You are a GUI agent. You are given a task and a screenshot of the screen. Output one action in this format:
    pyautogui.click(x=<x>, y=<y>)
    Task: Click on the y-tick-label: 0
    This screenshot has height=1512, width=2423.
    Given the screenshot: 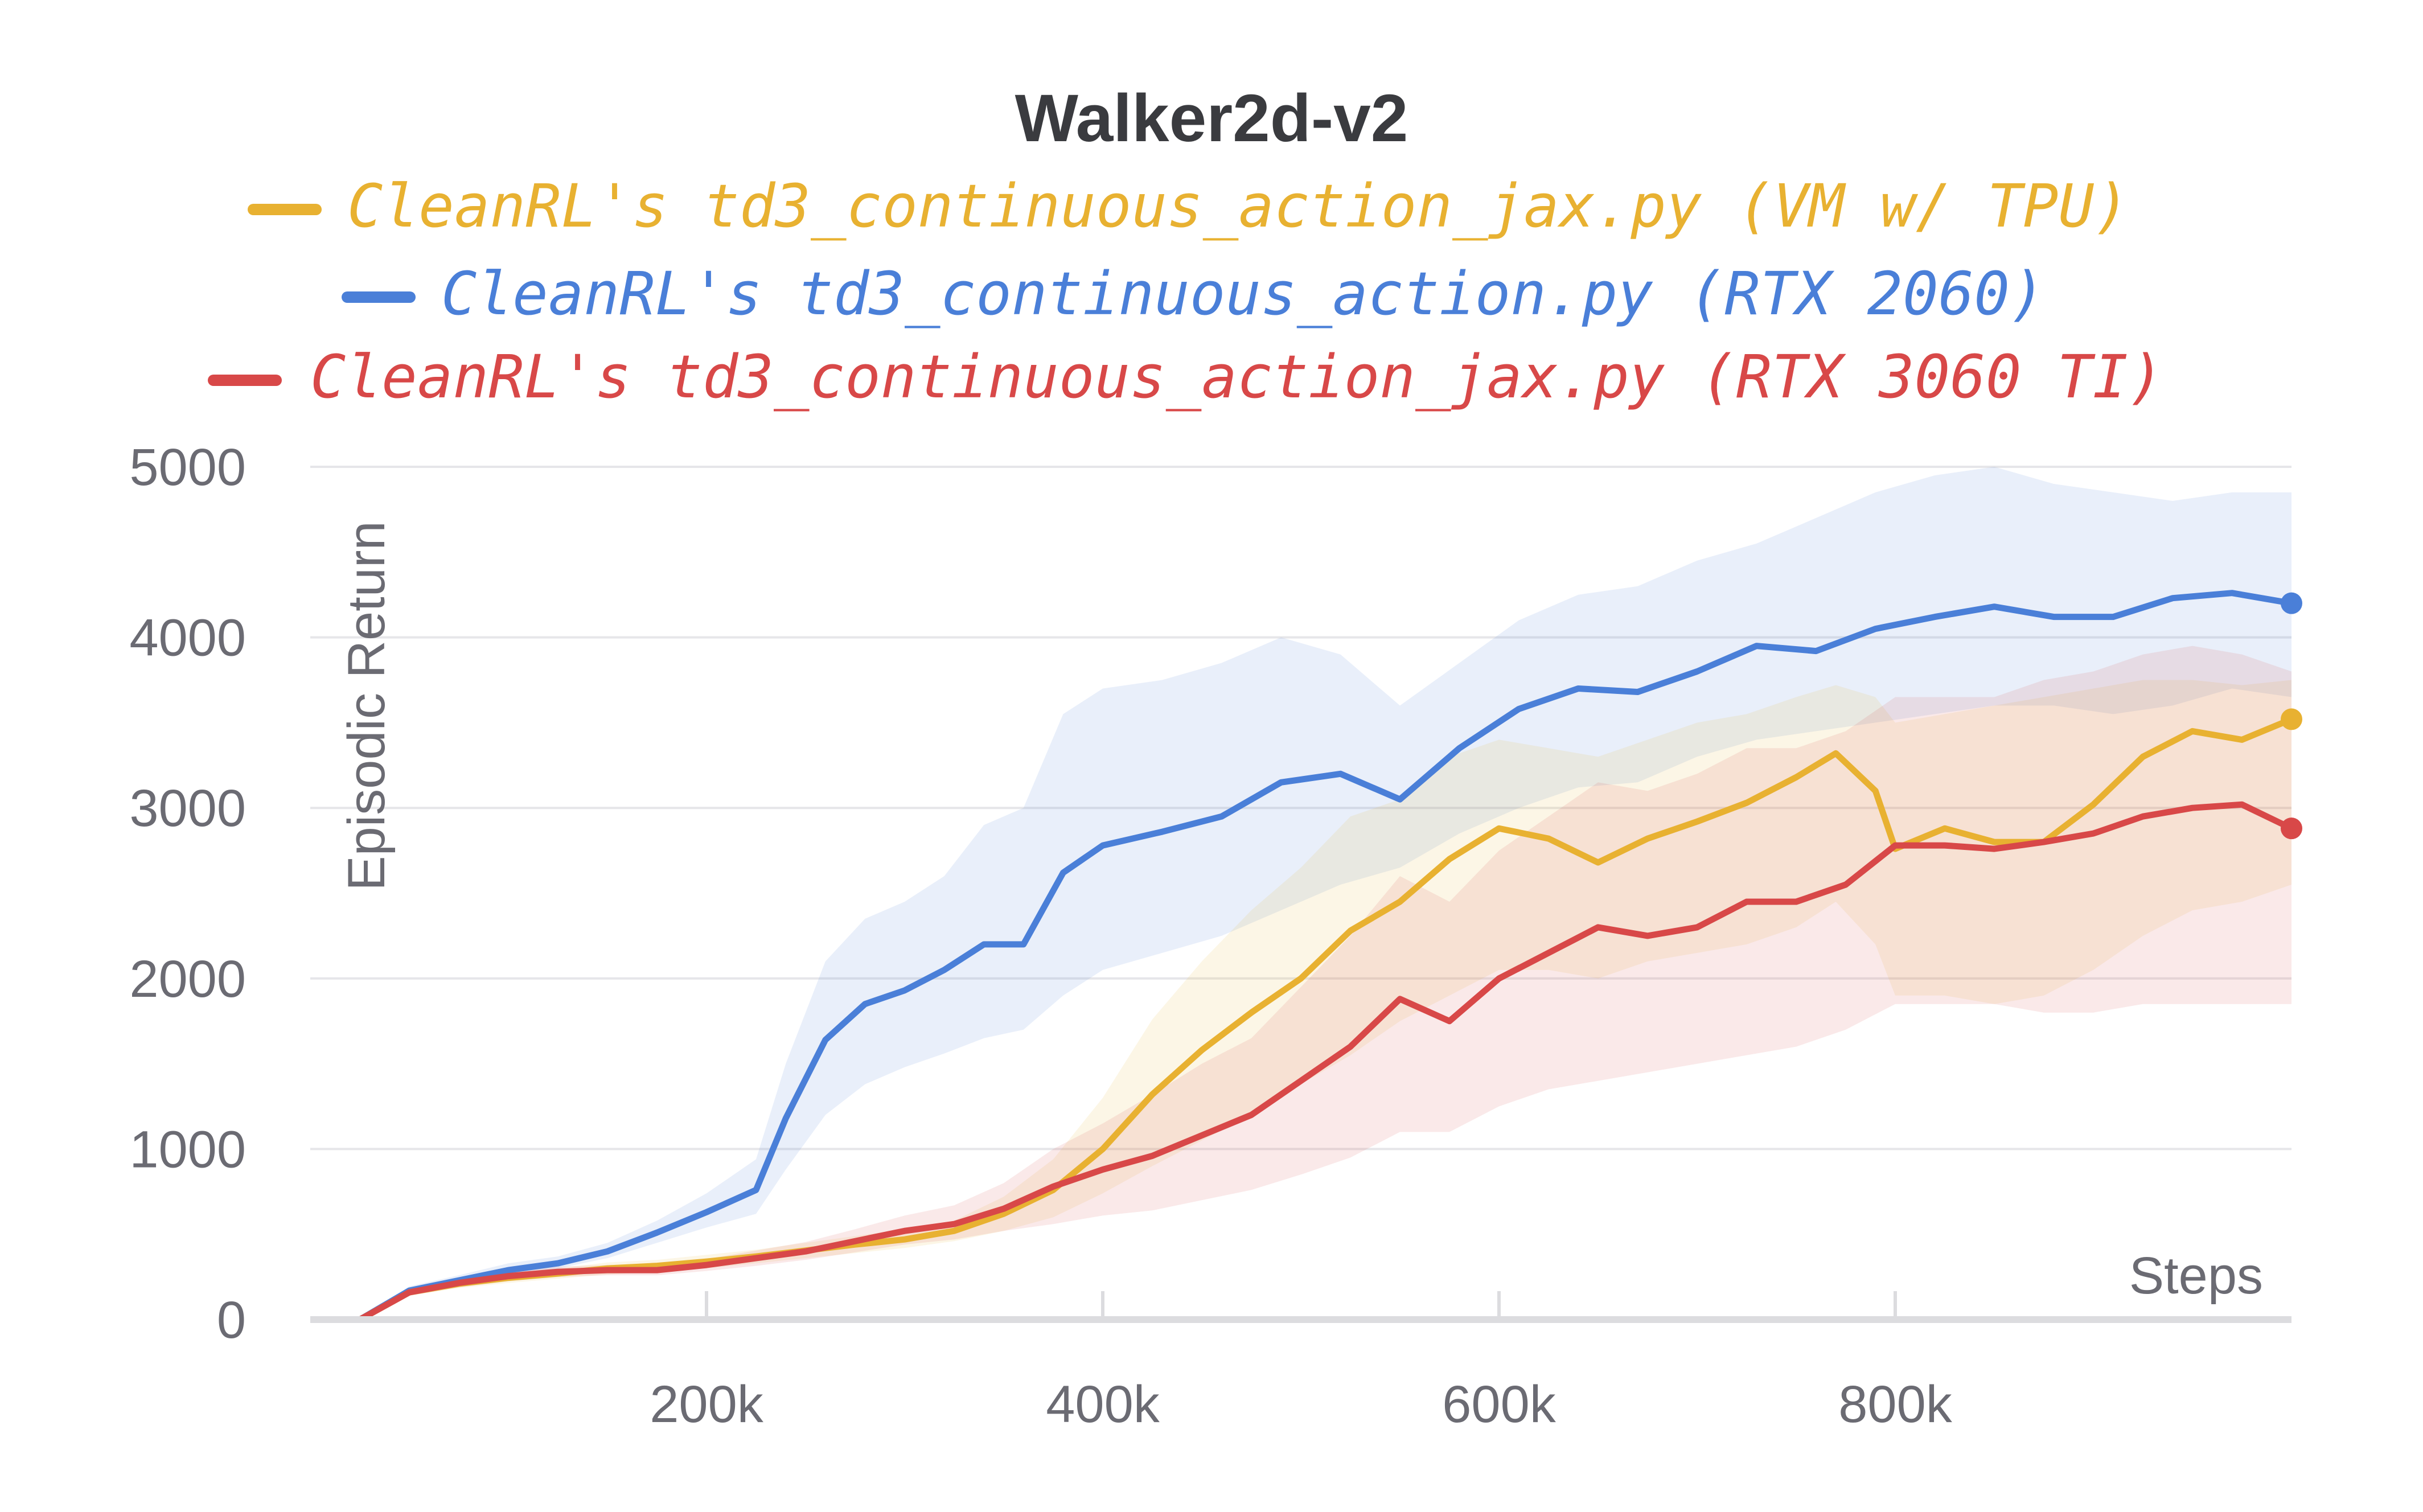 What is the action you would take?
    pyautogui.click(x=231, y=1320)
    